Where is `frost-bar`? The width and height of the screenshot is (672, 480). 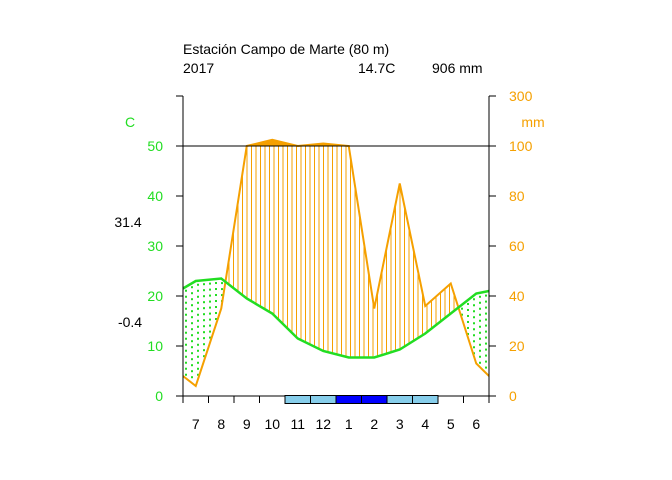 frost-bar is located at coordinates (361, 399).